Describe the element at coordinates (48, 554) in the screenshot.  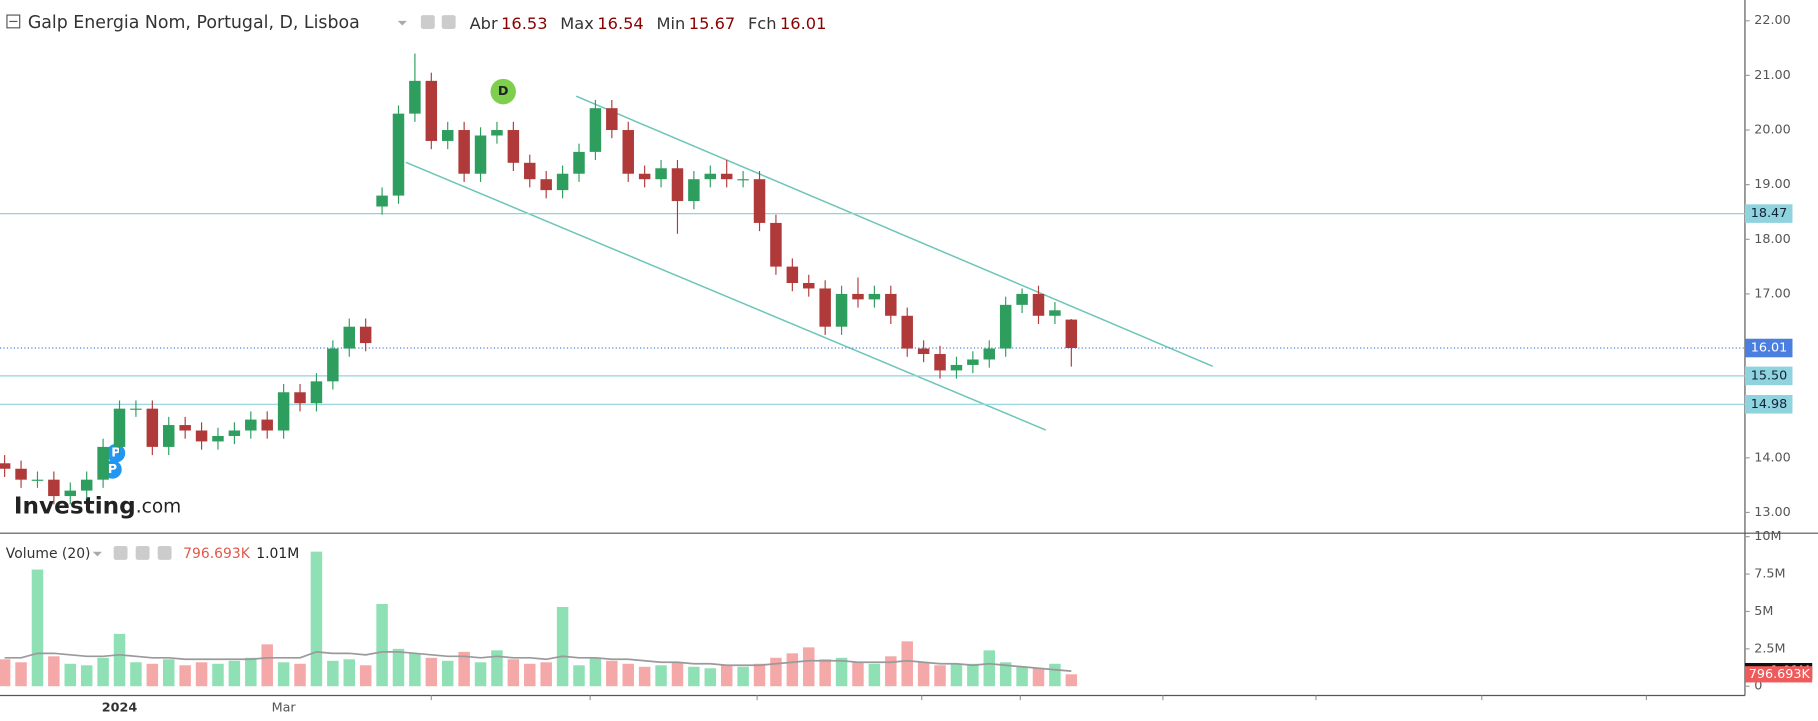
I see `volume-title: Volume (20)` at that location.